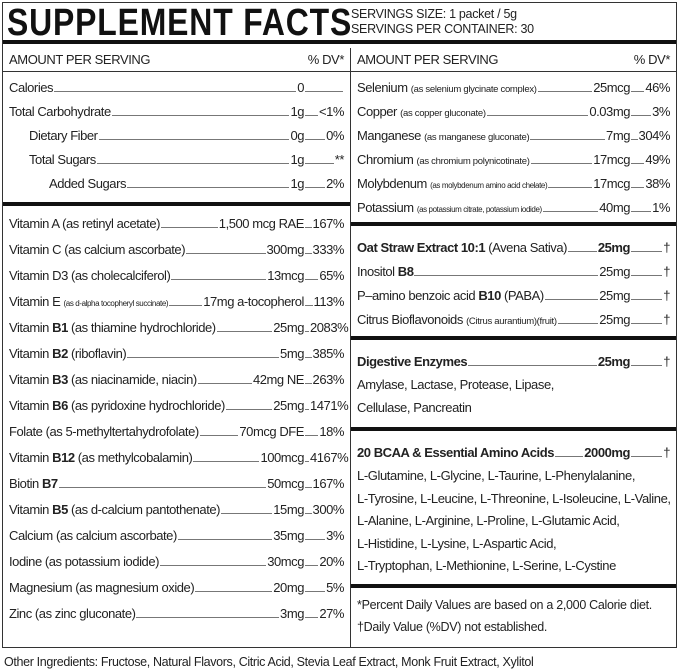 The height and width of the screenshot is (672, 679). What do you see at coordinates (513, 453) in the screenshot?
I see `nutrient-row: 20 BCAA & Essential Amino Acids 2000mg †` at bounding box center [513, 453].